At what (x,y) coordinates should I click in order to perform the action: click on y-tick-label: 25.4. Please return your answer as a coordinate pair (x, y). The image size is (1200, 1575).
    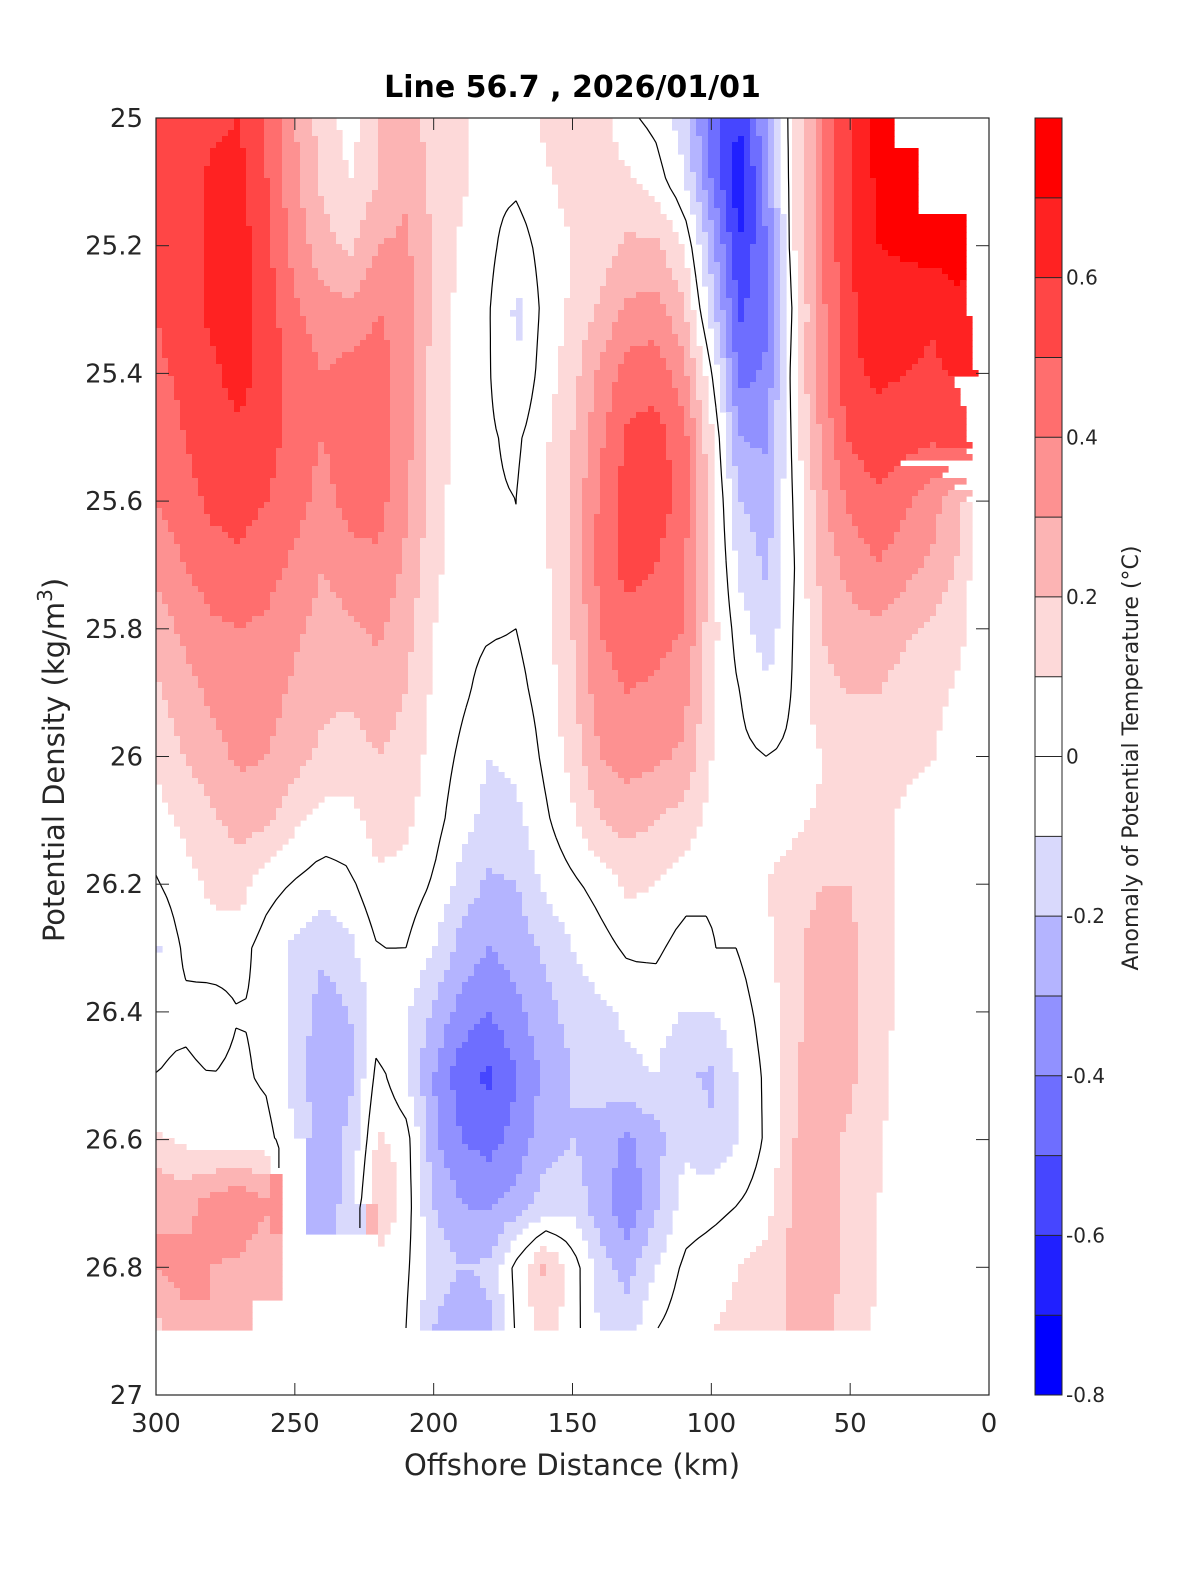
    Looking at the image, I should click on (114, 374).